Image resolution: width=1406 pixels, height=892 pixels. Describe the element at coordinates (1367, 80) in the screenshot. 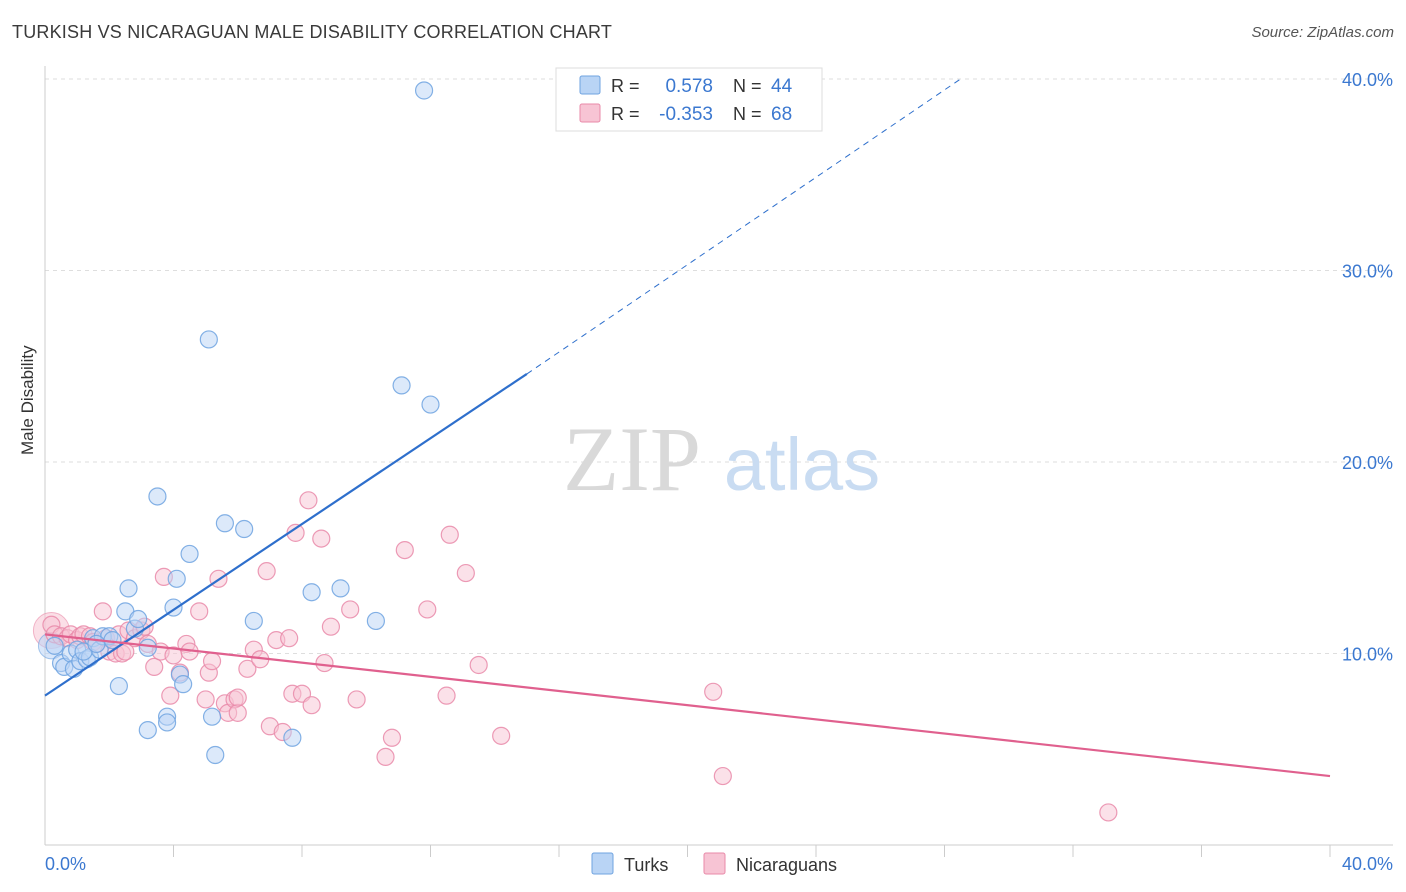

I see `y-tick-label-3: 40.0%` at that location.